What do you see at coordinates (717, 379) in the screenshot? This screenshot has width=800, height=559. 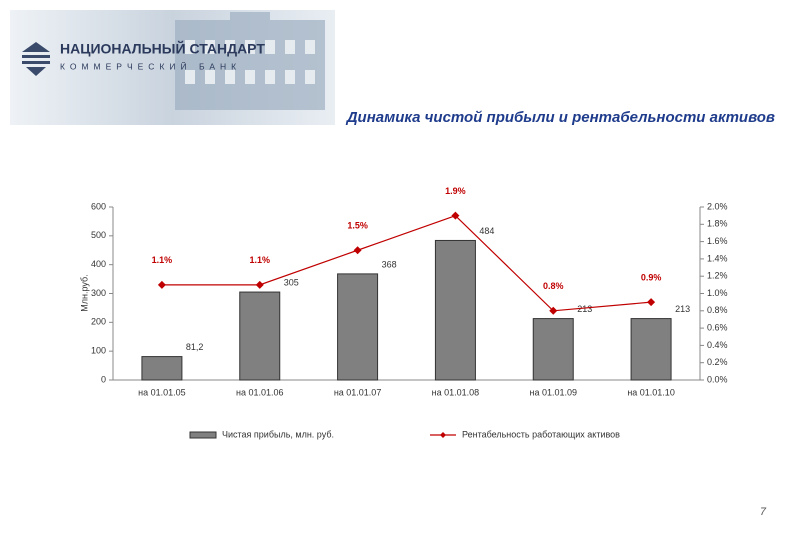 I see `y2-tick-label: 0.0%` at bounding box center [717, 379].